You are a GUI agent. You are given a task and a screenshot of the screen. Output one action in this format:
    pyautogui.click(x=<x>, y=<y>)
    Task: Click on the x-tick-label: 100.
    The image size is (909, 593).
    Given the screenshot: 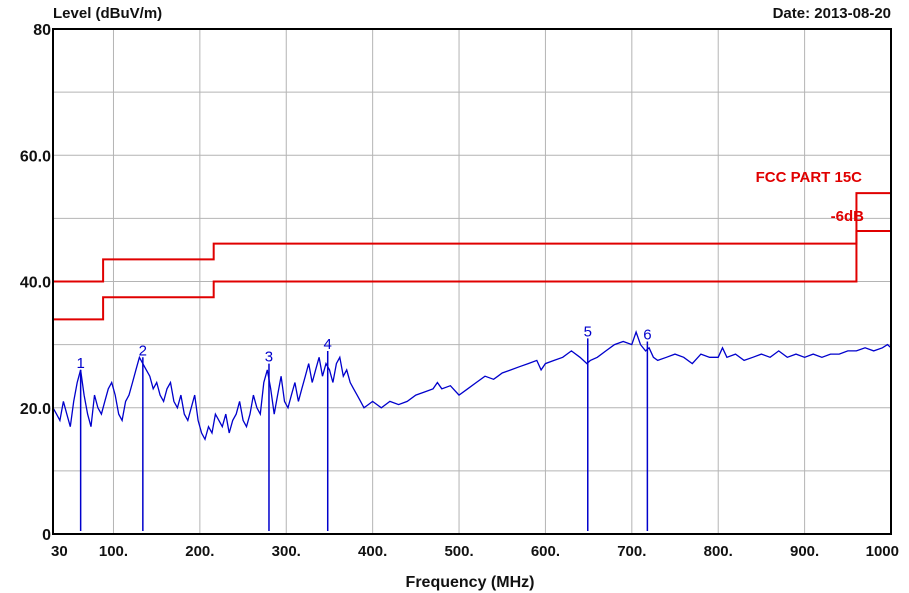 What is the action you would take?
    pyautogui.click(x=113, y=551)
    